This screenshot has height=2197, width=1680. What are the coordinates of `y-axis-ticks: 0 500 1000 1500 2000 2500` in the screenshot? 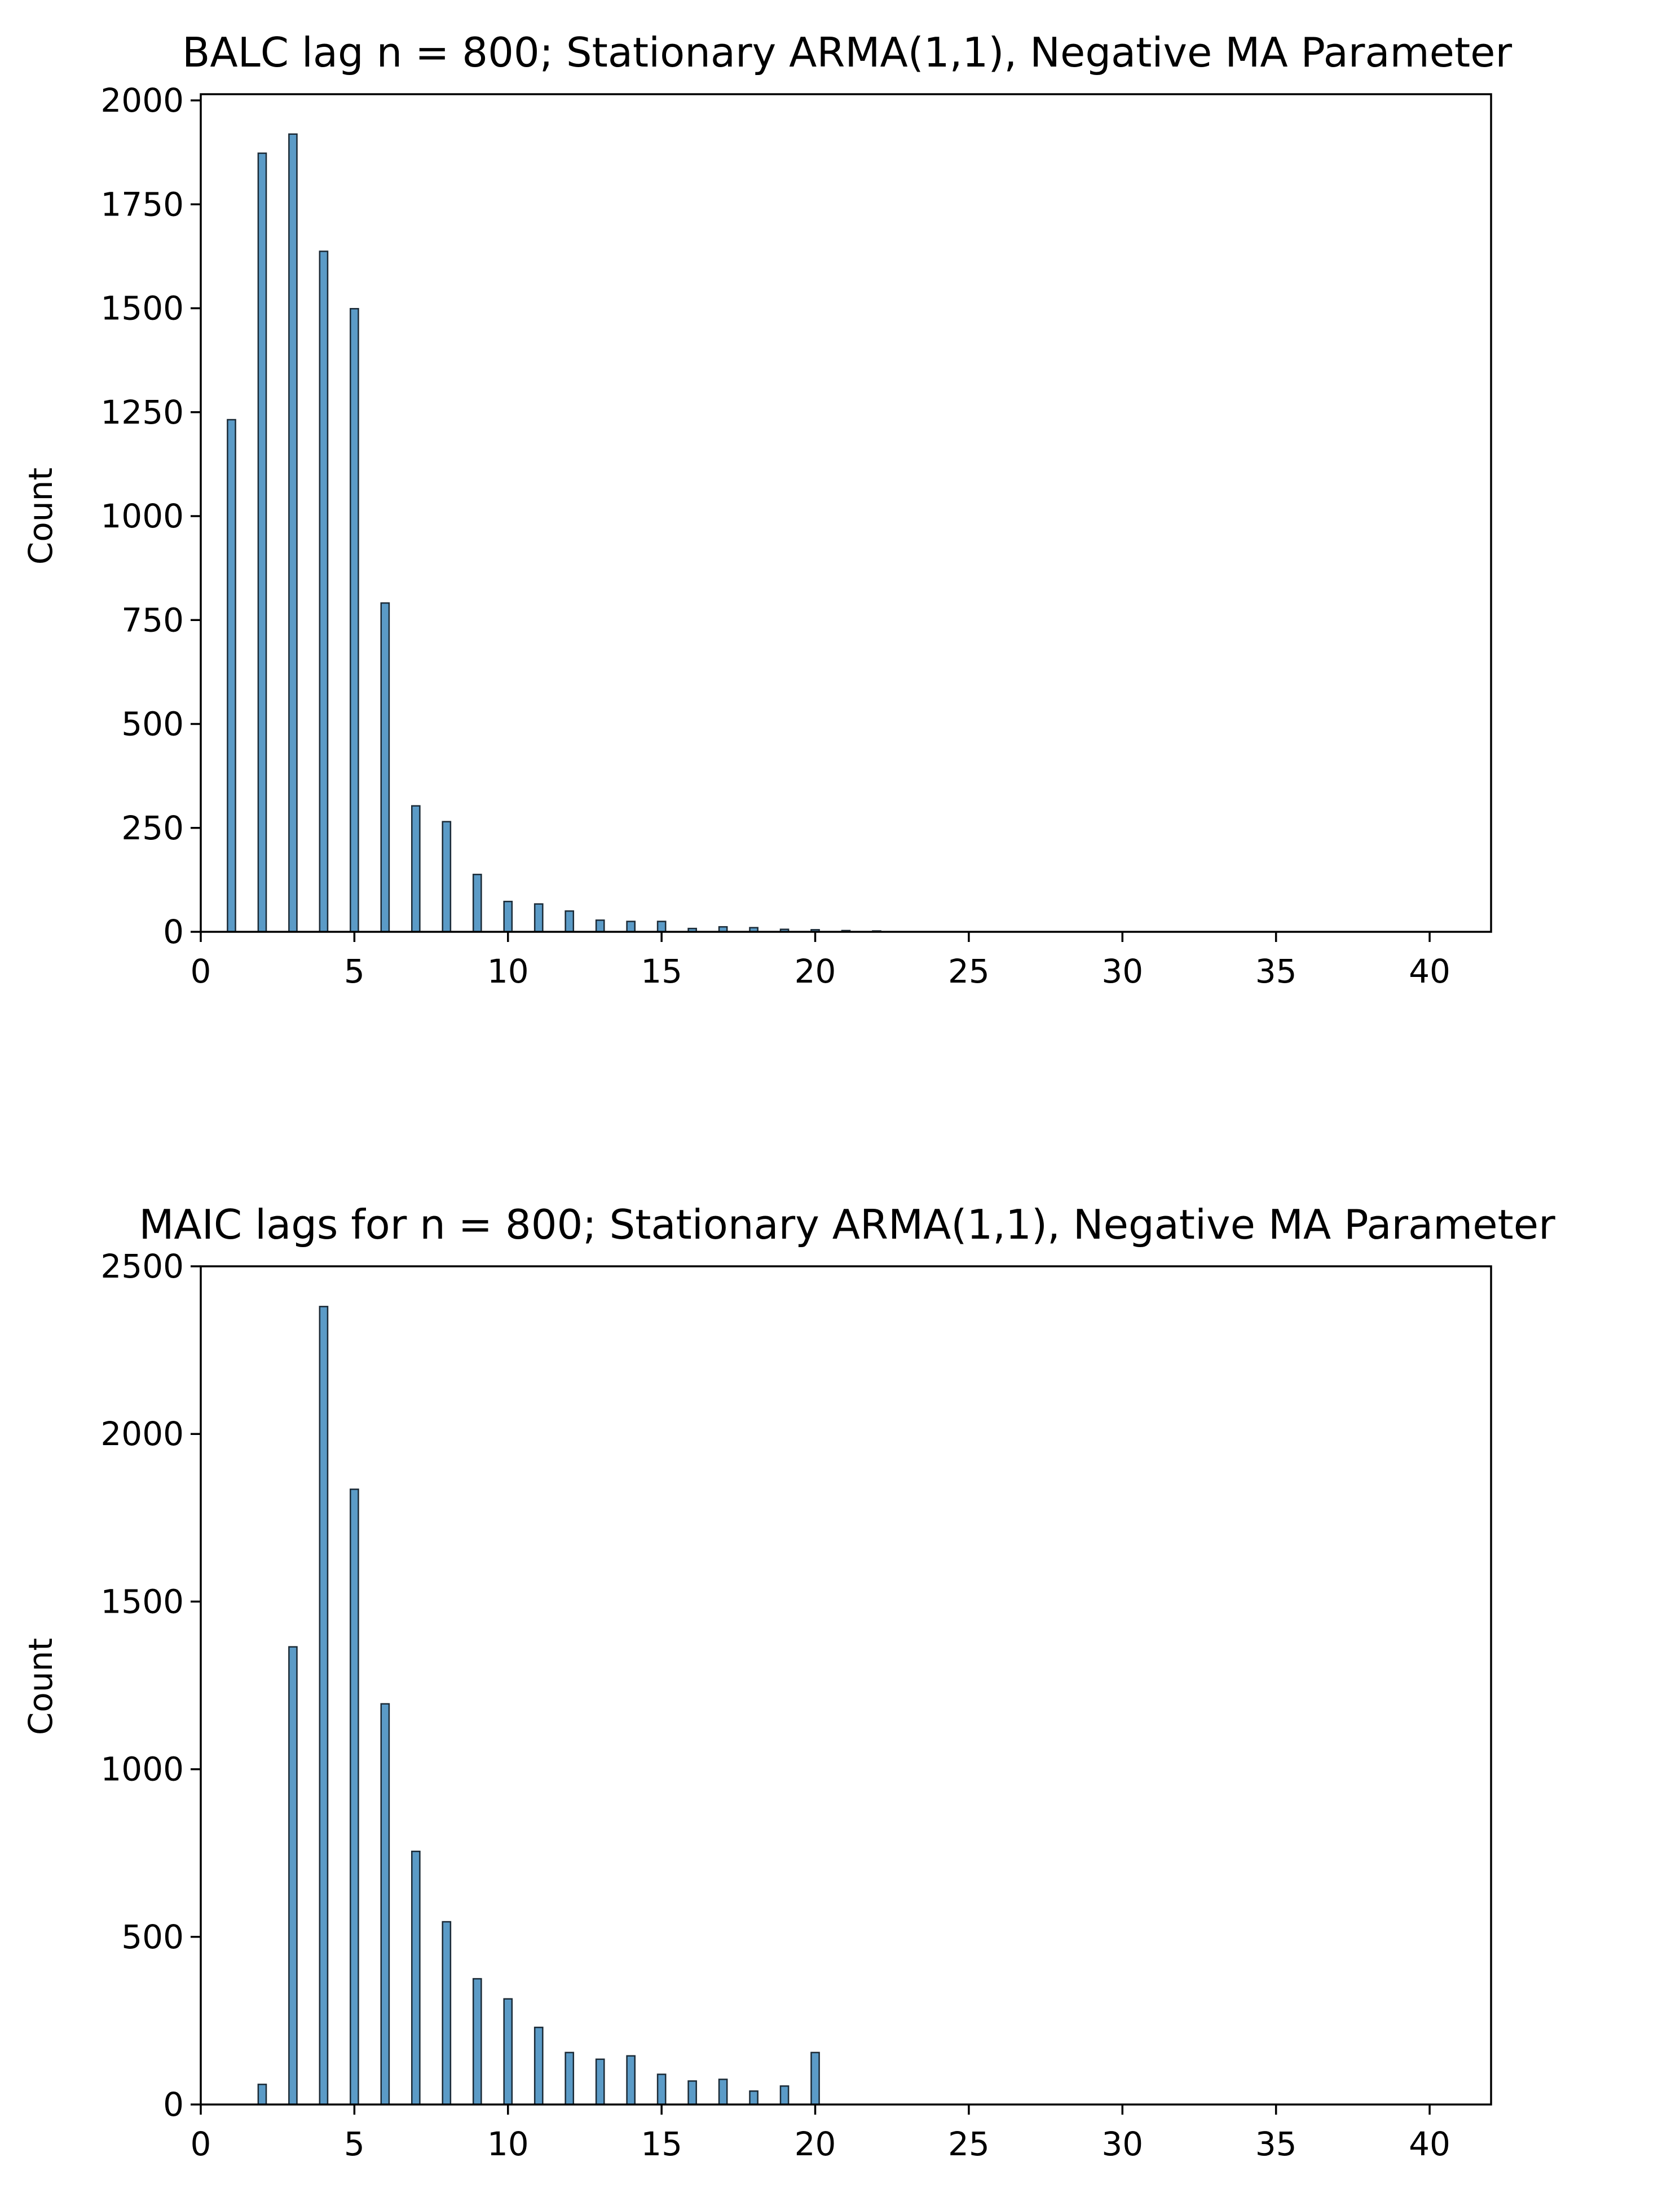 It's located at (150, 1685).